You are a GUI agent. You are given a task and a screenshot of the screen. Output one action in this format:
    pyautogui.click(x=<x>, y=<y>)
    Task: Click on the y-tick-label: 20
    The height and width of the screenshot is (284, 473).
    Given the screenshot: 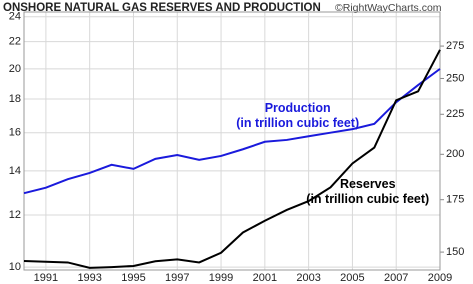 What is the action you would take?
    pyautogui.click(x=15, y=69)
    